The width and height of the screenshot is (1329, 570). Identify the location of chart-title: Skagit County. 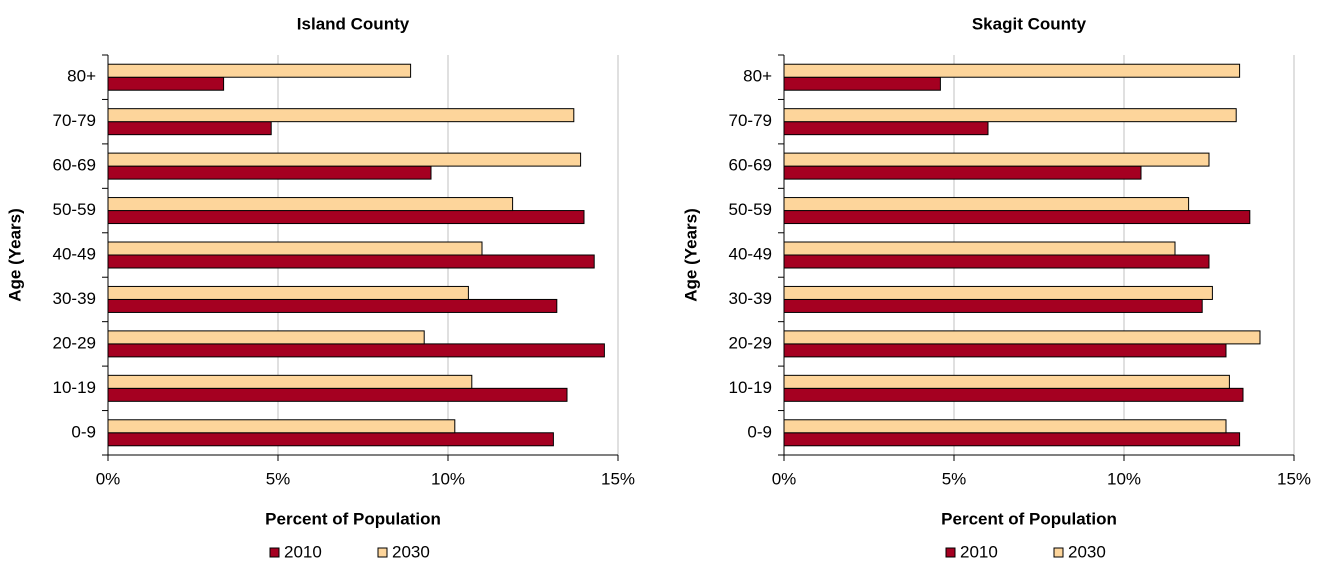
(1029, 23).